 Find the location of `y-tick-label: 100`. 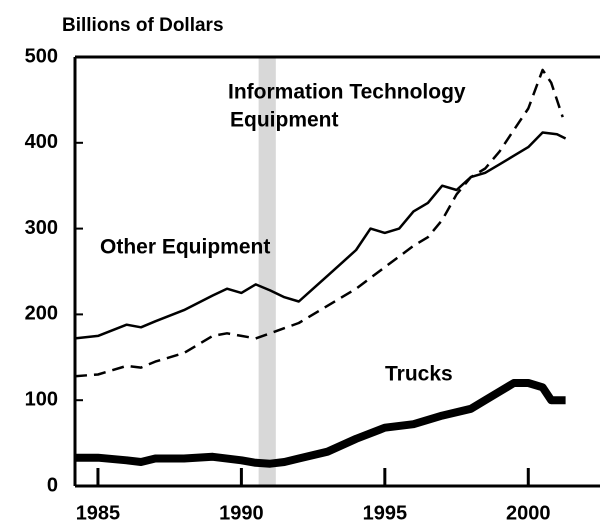

y-tick-label: 100 is located at coordinates (41, 399).